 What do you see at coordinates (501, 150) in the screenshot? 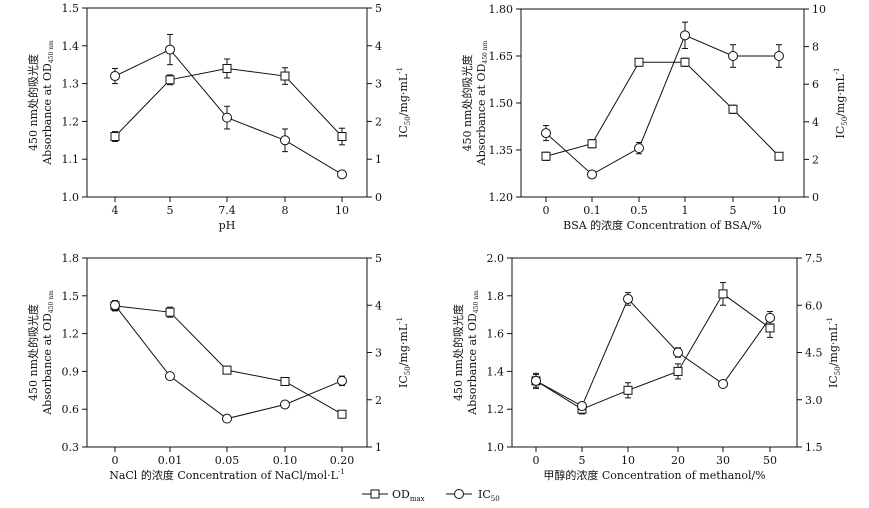
I see `y-tick-label: 1.35` at bounding box center [501, 150].